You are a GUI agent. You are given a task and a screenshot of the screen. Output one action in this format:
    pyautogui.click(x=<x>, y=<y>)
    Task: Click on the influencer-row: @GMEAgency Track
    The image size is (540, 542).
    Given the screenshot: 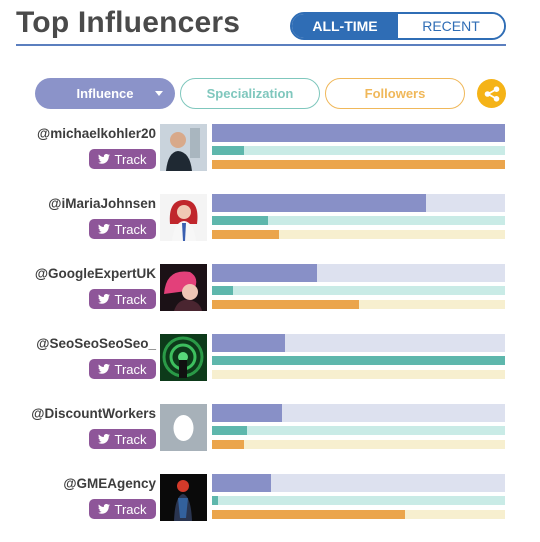 What is the action you would take?
    pyautogui.click(x=270, y=505)
    